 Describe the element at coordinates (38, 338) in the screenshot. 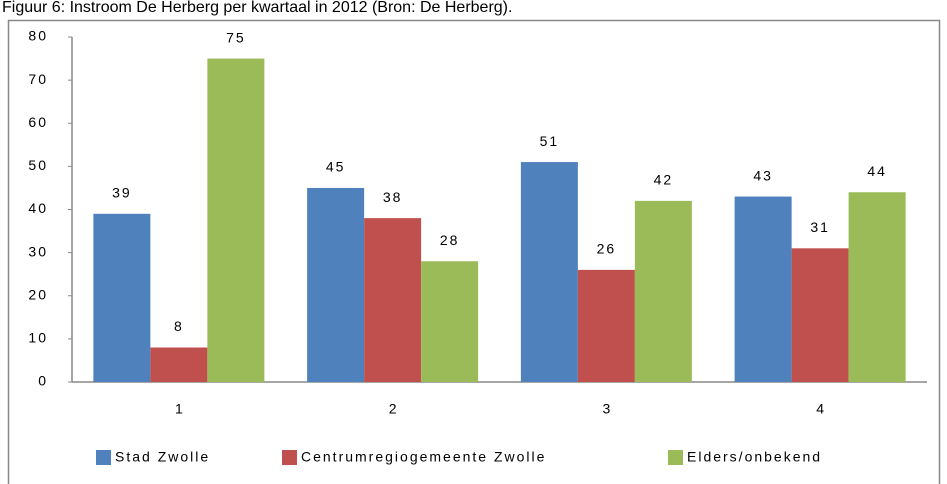

I see `y-tick-label: 10` at that location.